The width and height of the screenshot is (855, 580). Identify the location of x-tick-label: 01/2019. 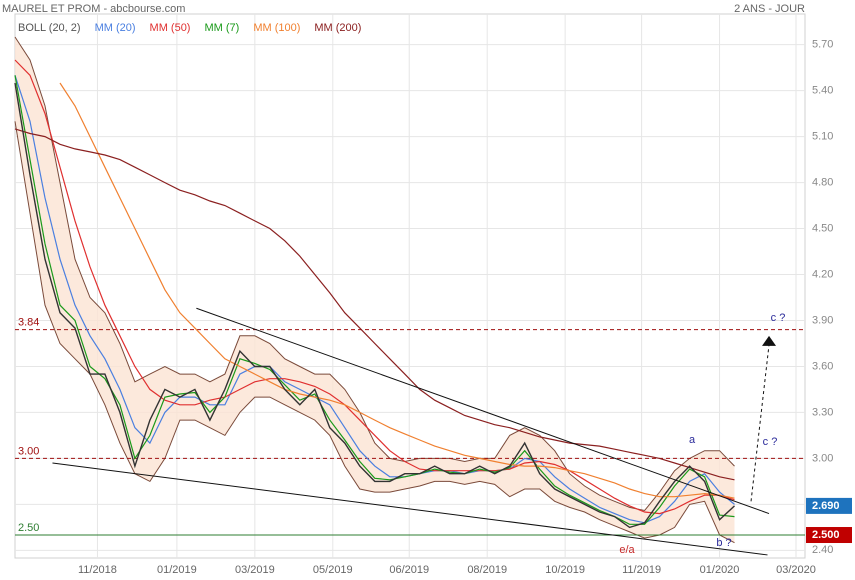
(177, 570).